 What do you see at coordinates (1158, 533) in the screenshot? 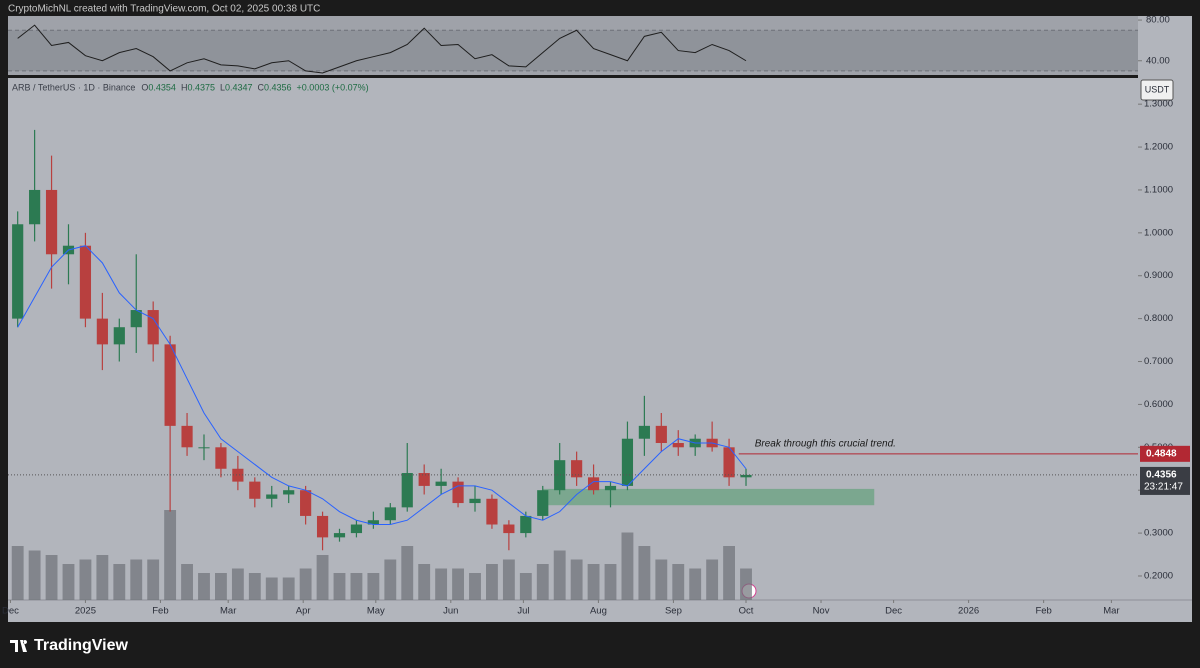
I see `y-tick-label: 0.3000` at bounding box center [1158, 533].